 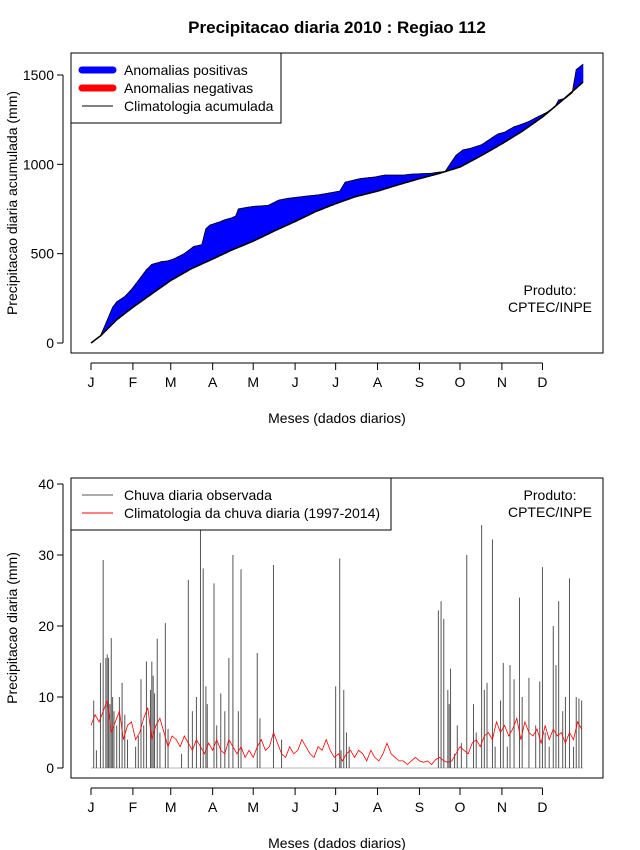 What do you see at coordinates (38, 75) in the screenshot?
I see `y-tick-label: 1500` at bounding box center [38, 75].